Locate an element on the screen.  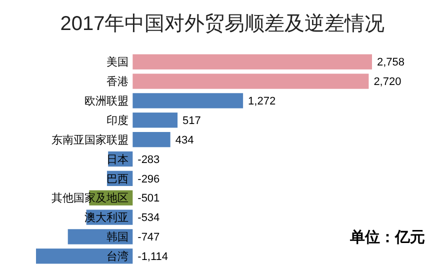
data-label: -283 is located at coordinates (149, 160).